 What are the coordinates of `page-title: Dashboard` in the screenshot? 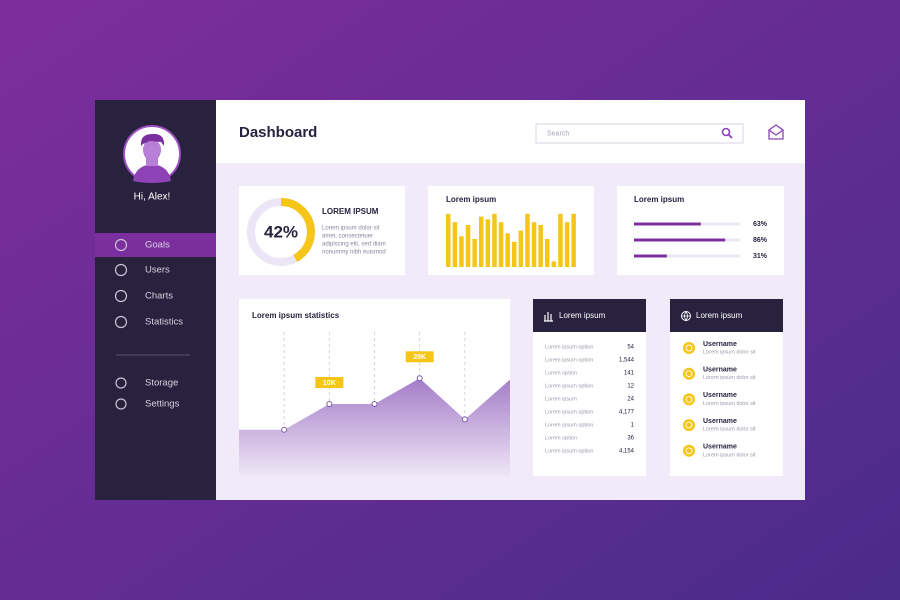 It's located at (278, 132).